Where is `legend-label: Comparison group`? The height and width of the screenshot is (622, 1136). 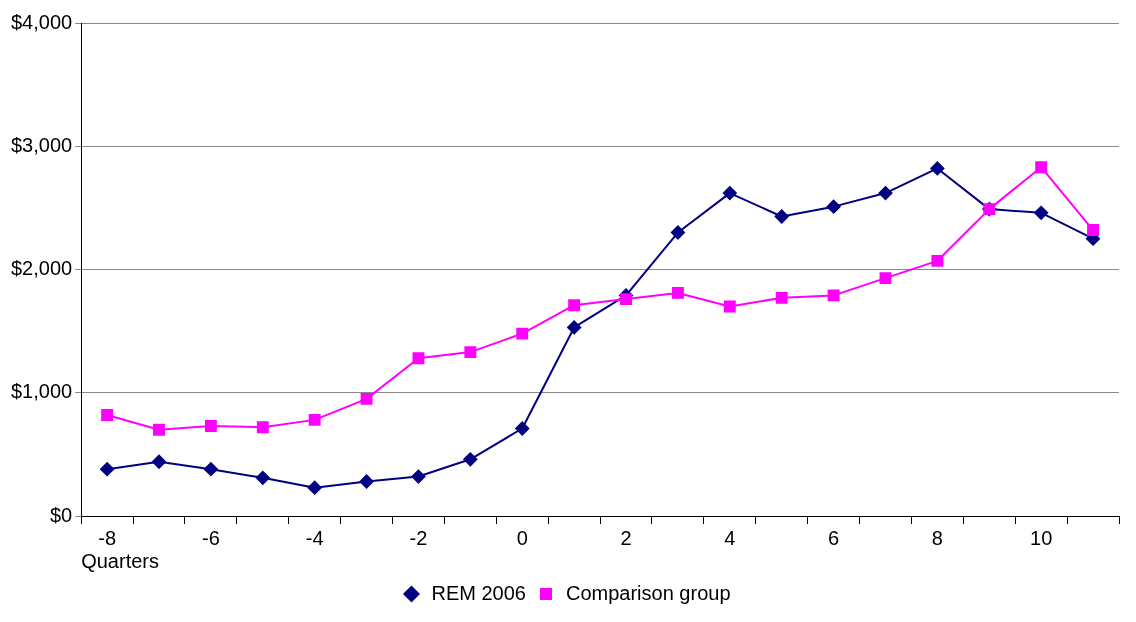 legend-label: Comparison group is located at coordinates (648, 592).